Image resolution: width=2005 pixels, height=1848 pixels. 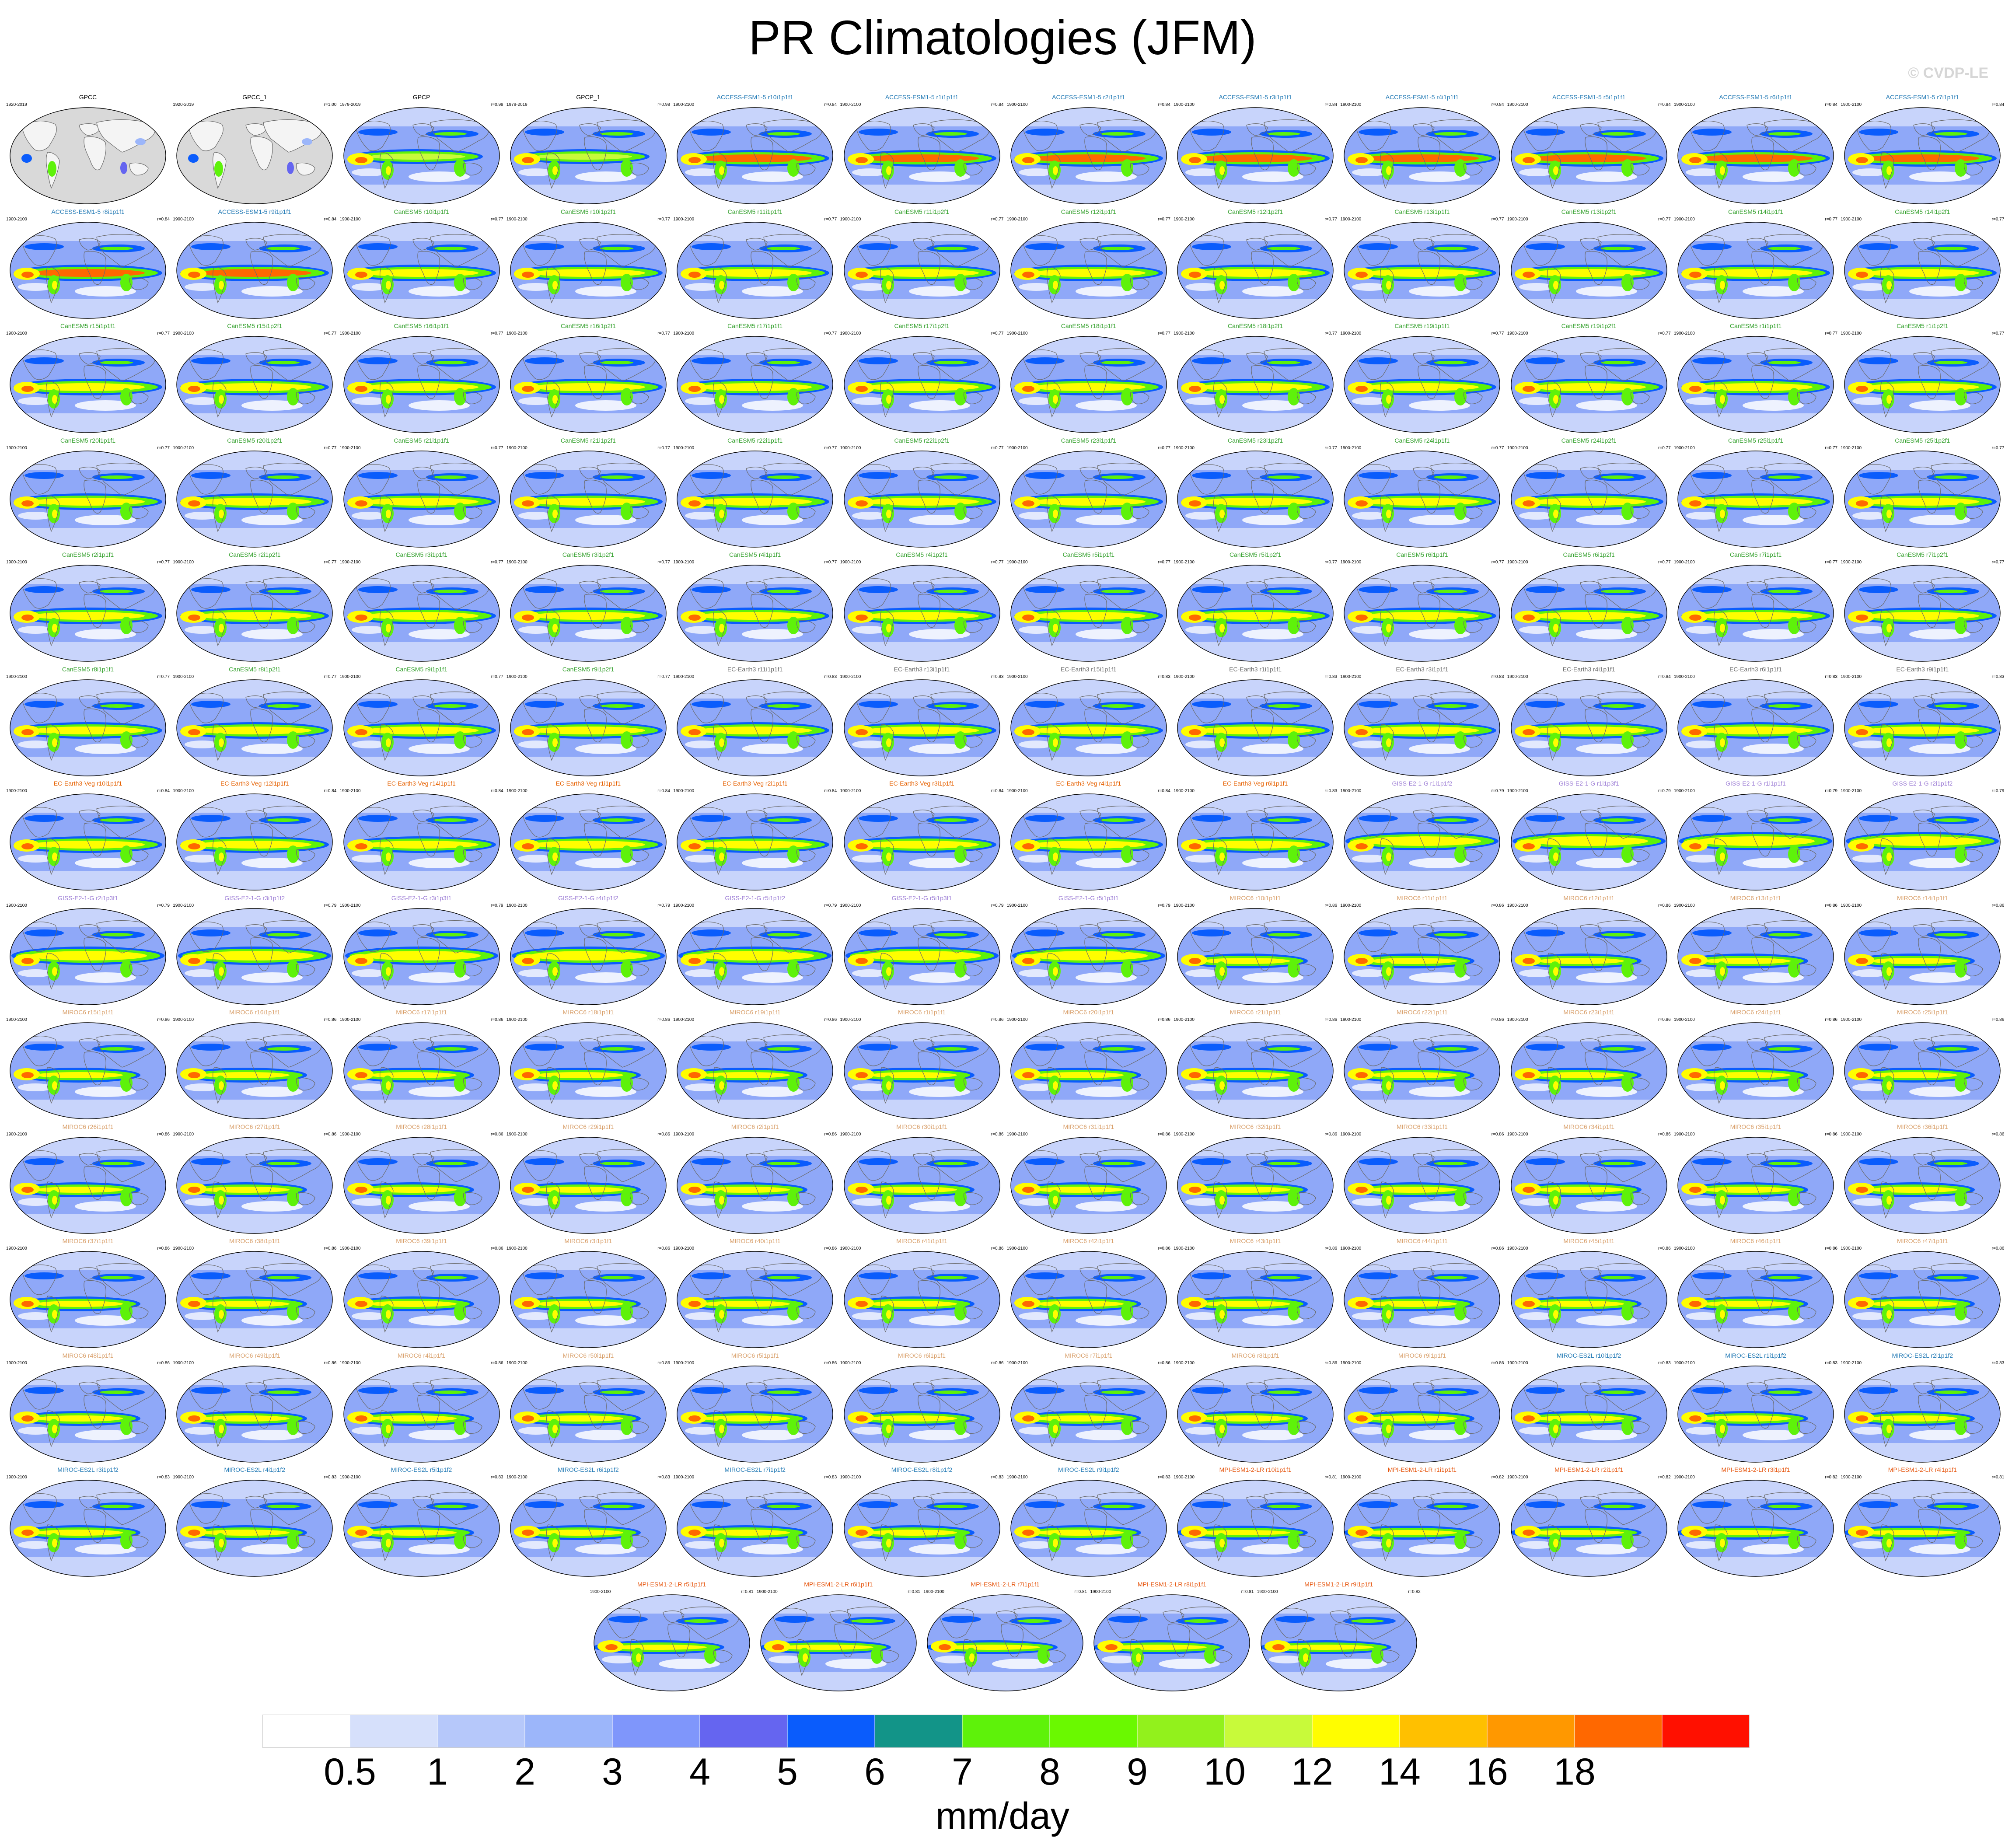 What do you see at coordinates (163, 791) in the screenshot?
I see `panel-correlation: r=0.84` at bounding box center [163, 791].